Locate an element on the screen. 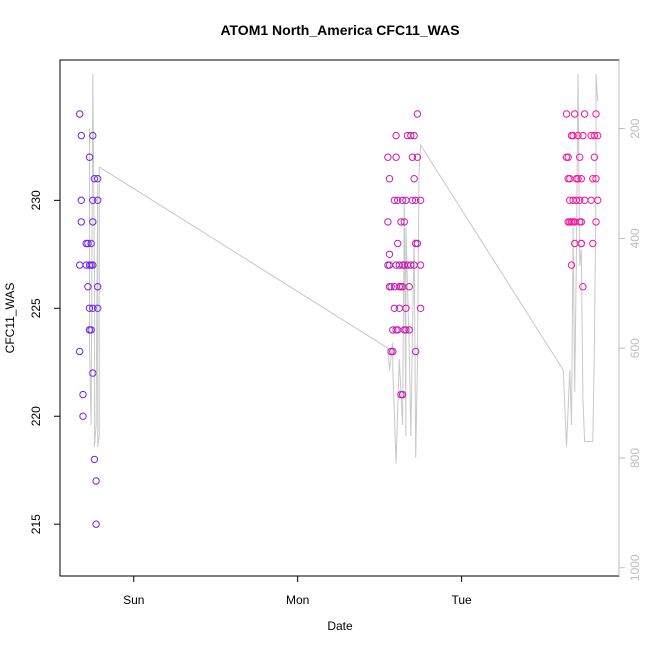 The image size is (650, 650). x-tick-label: Tue is located at coordinates (462, 600).